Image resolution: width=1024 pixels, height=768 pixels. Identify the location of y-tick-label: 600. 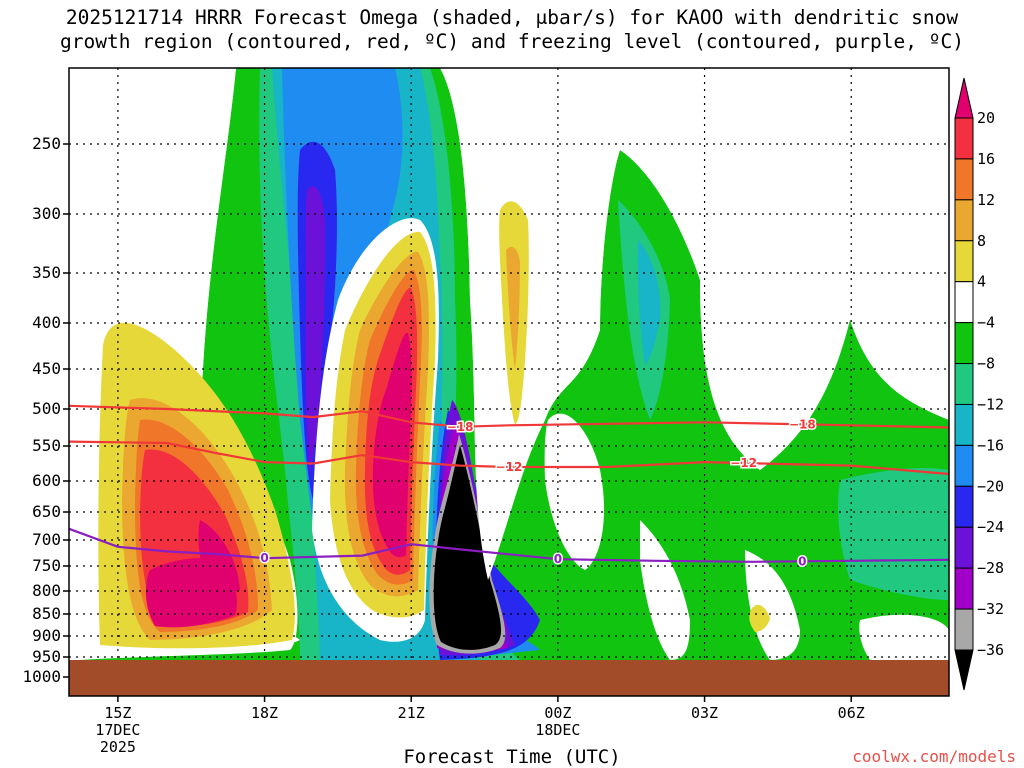
(46, 480).